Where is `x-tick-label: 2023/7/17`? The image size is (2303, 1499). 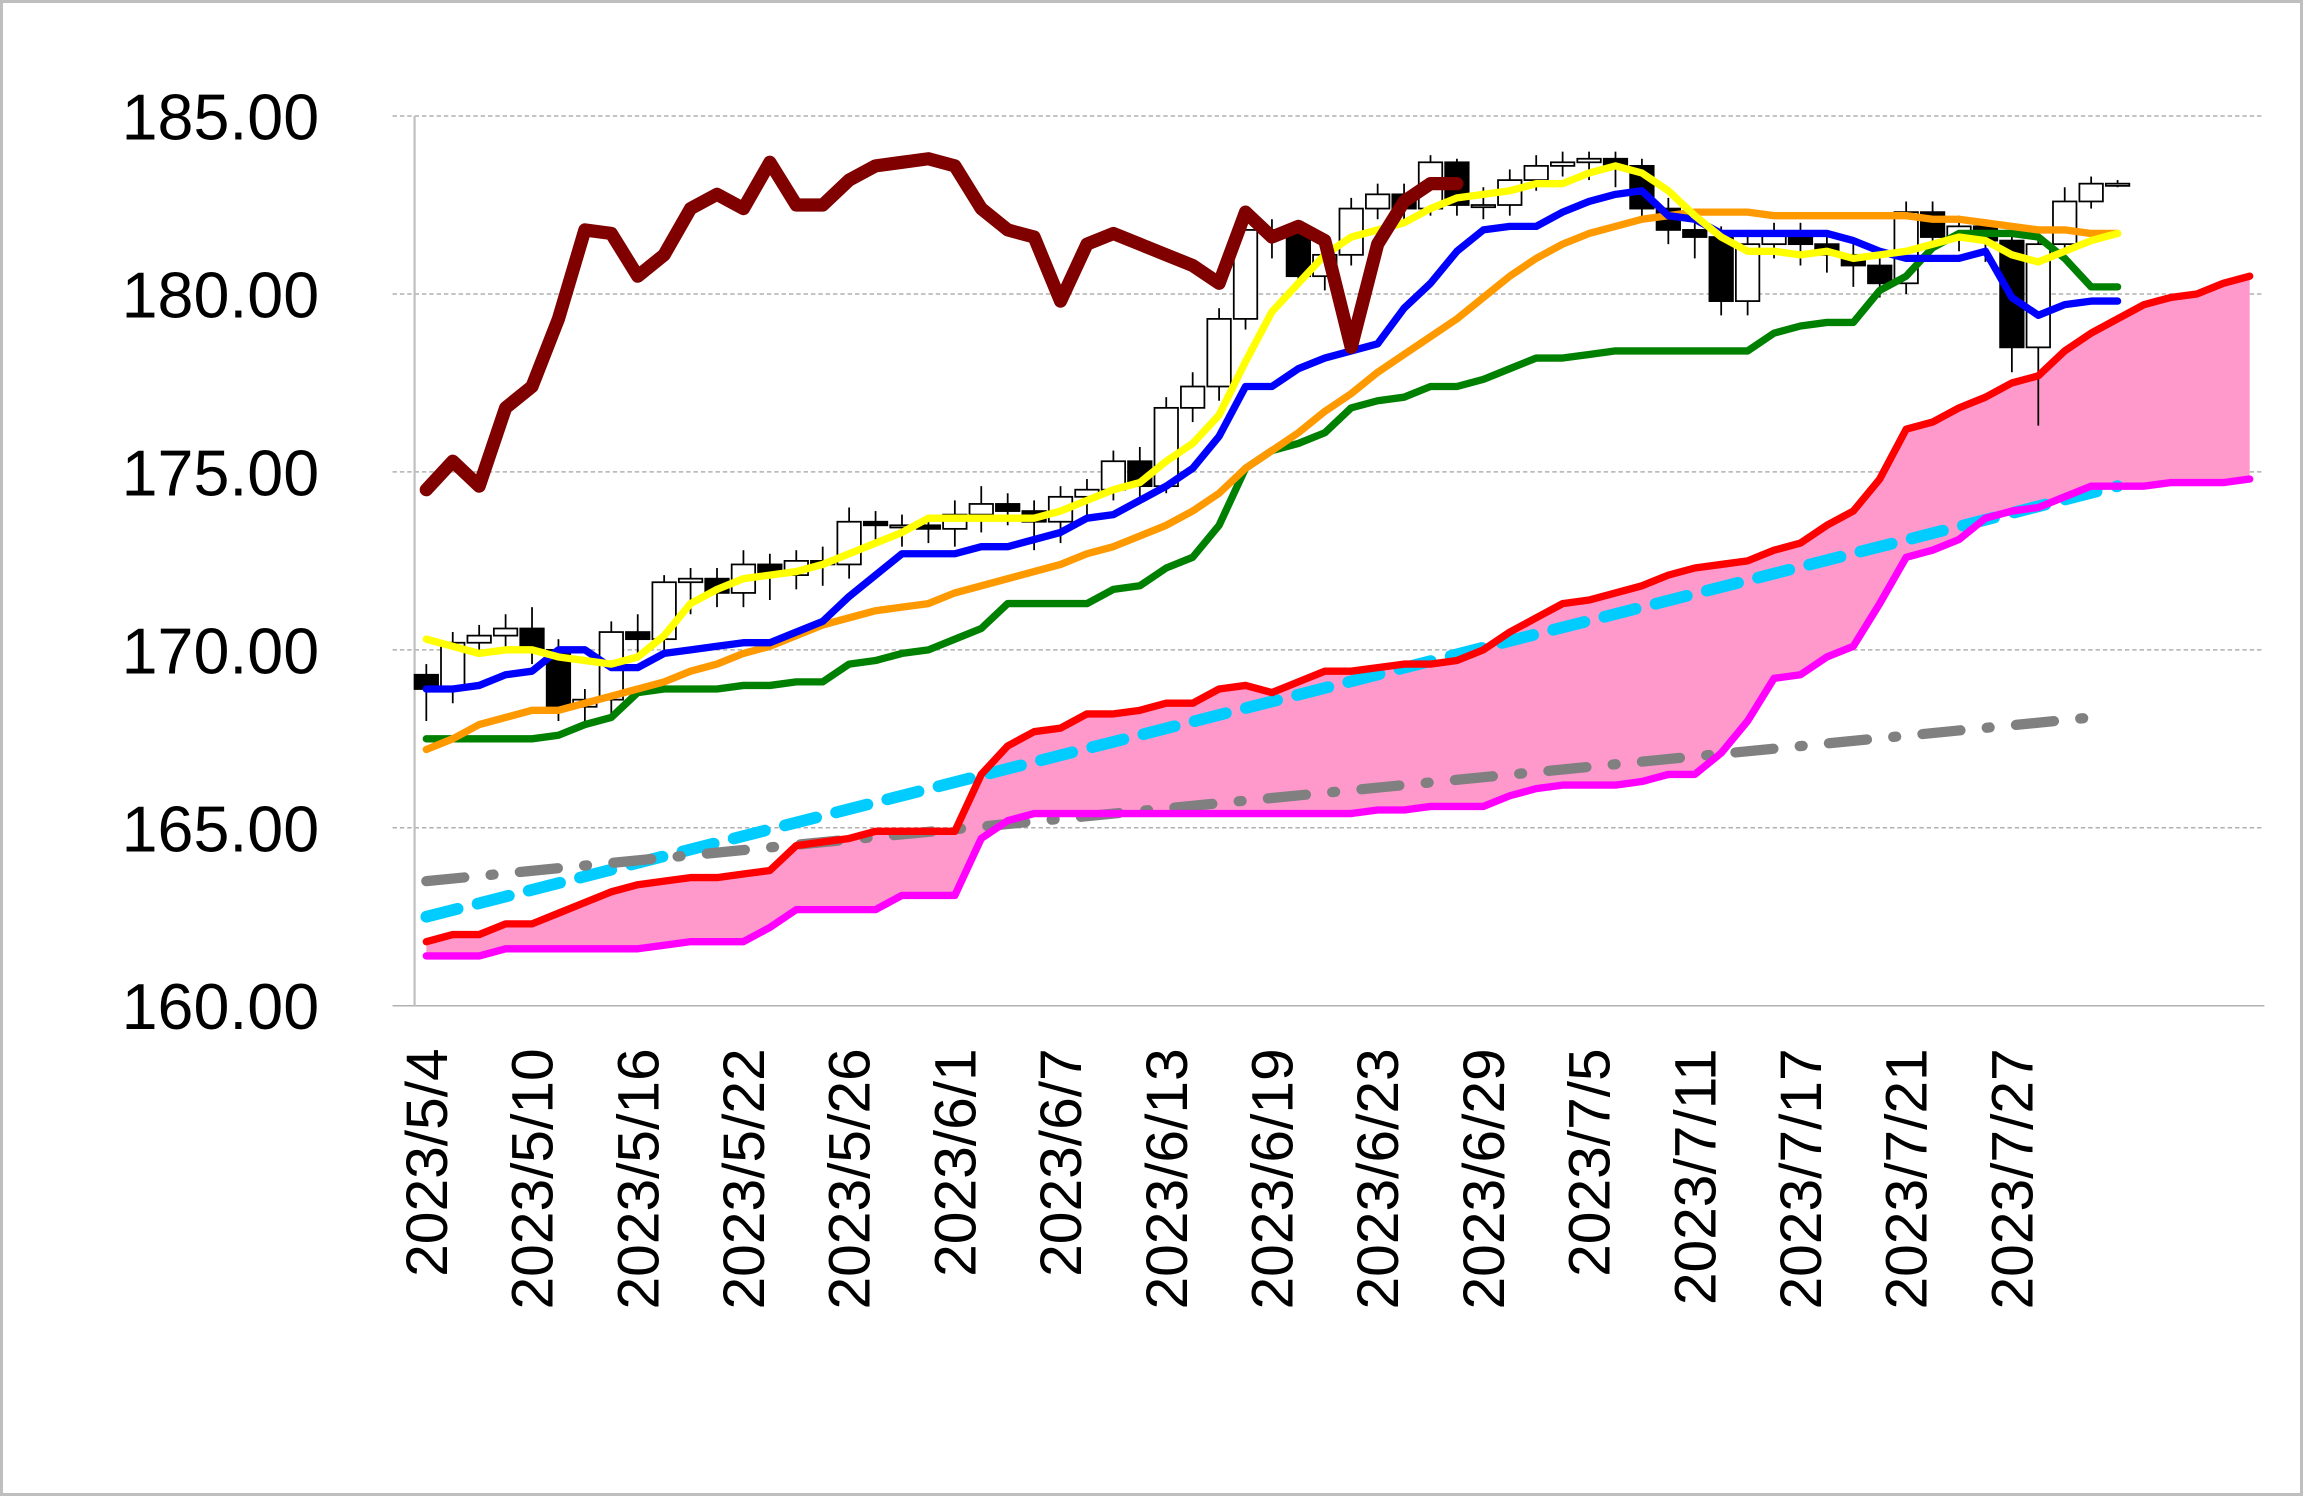
x-tick-label: 2023/7/17 is located at coordinates (1801, 1178).